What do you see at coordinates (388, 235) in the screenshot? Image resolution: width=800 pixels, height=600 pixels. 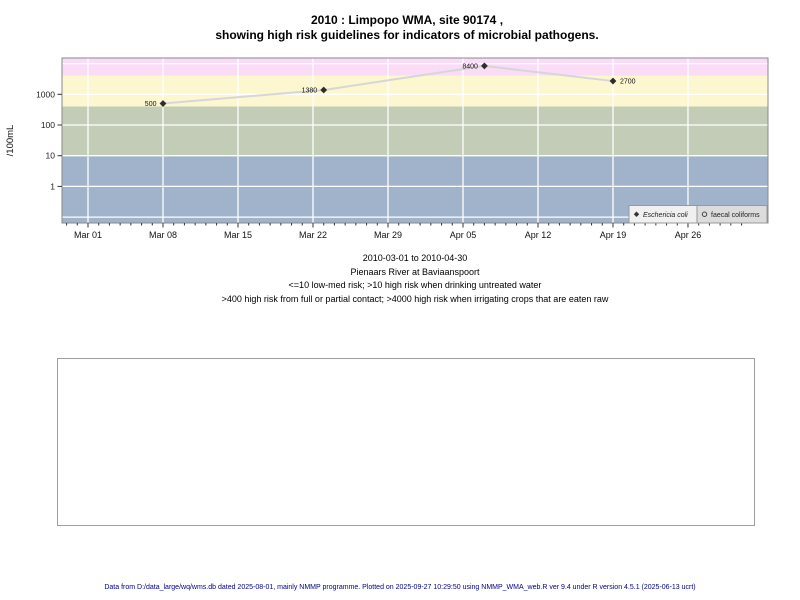 I see `x-tick-label: Mar 29` at bounding box center [388, 235].